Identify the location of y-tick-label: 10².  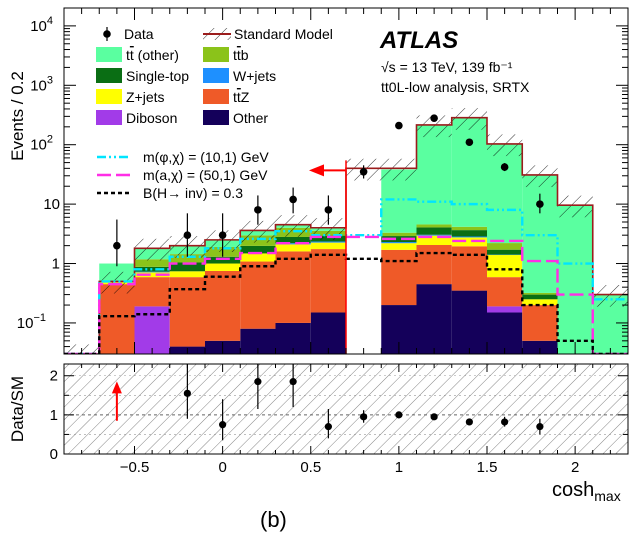
(41, 144).